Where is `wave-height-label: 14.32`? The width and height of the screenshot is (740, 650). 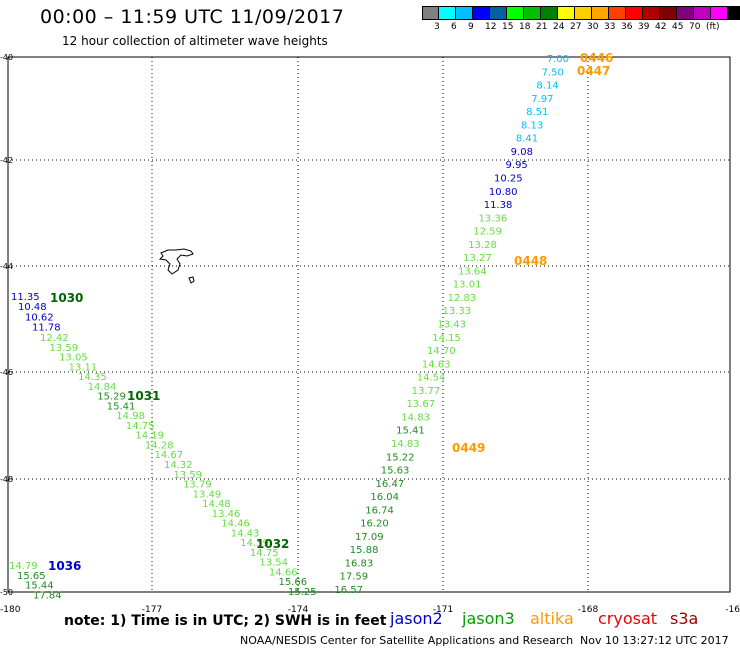 wave-height-label: 14.32 is located at coordinates (178, 465).